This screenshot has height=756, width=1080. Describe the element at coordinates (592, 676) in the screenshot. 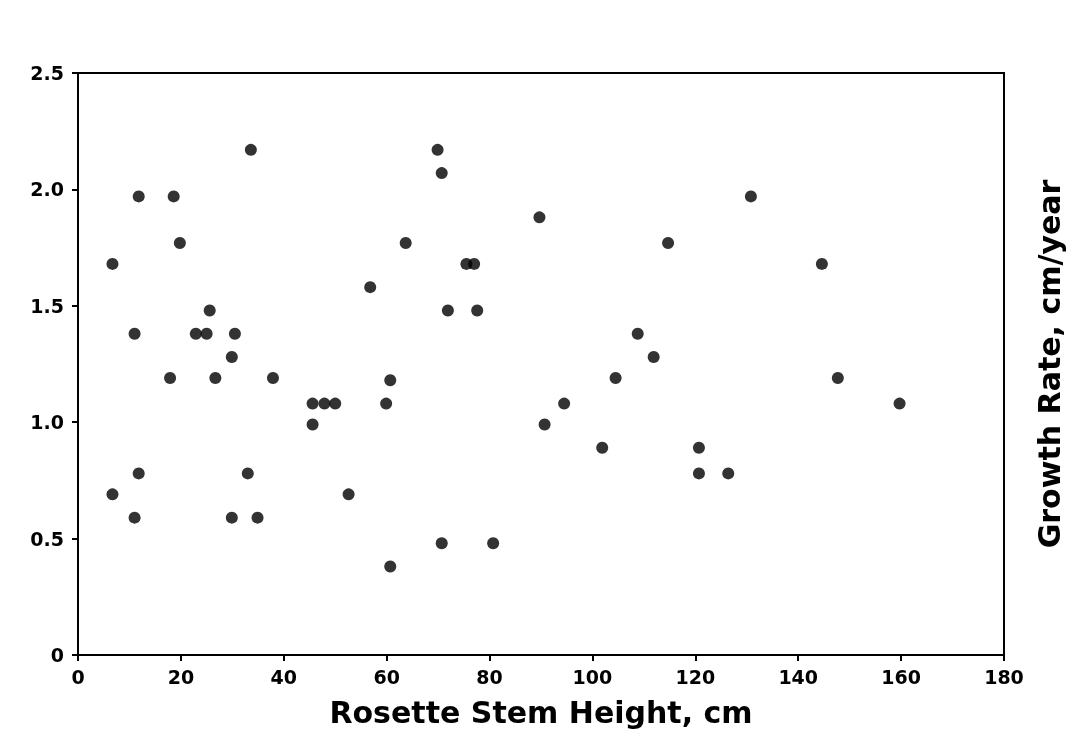

I see `x-tick-label: 100` at that location.